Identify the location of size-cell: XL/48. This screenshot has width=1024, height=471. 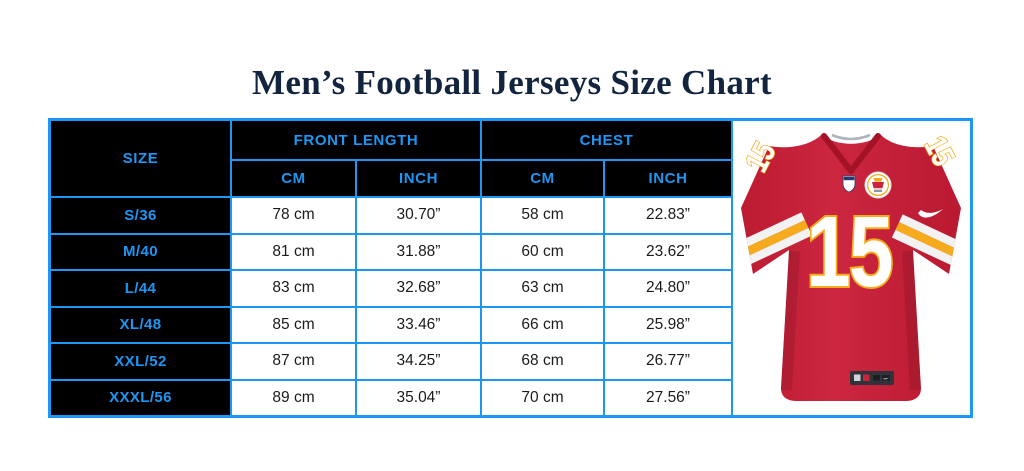
(140, 324).